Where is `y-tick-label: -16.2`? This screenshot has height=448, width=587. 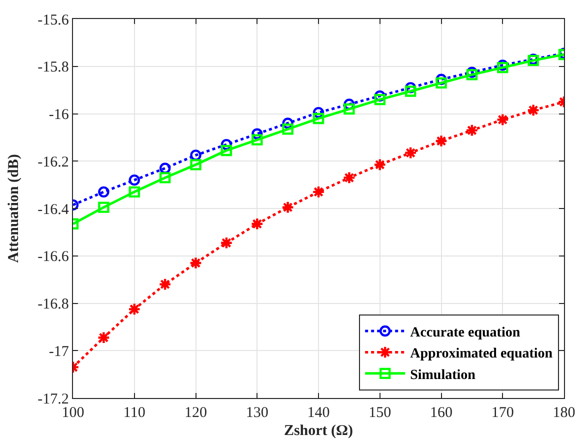
y-tick-label: -16.2 is located at coordinates (53, 162).